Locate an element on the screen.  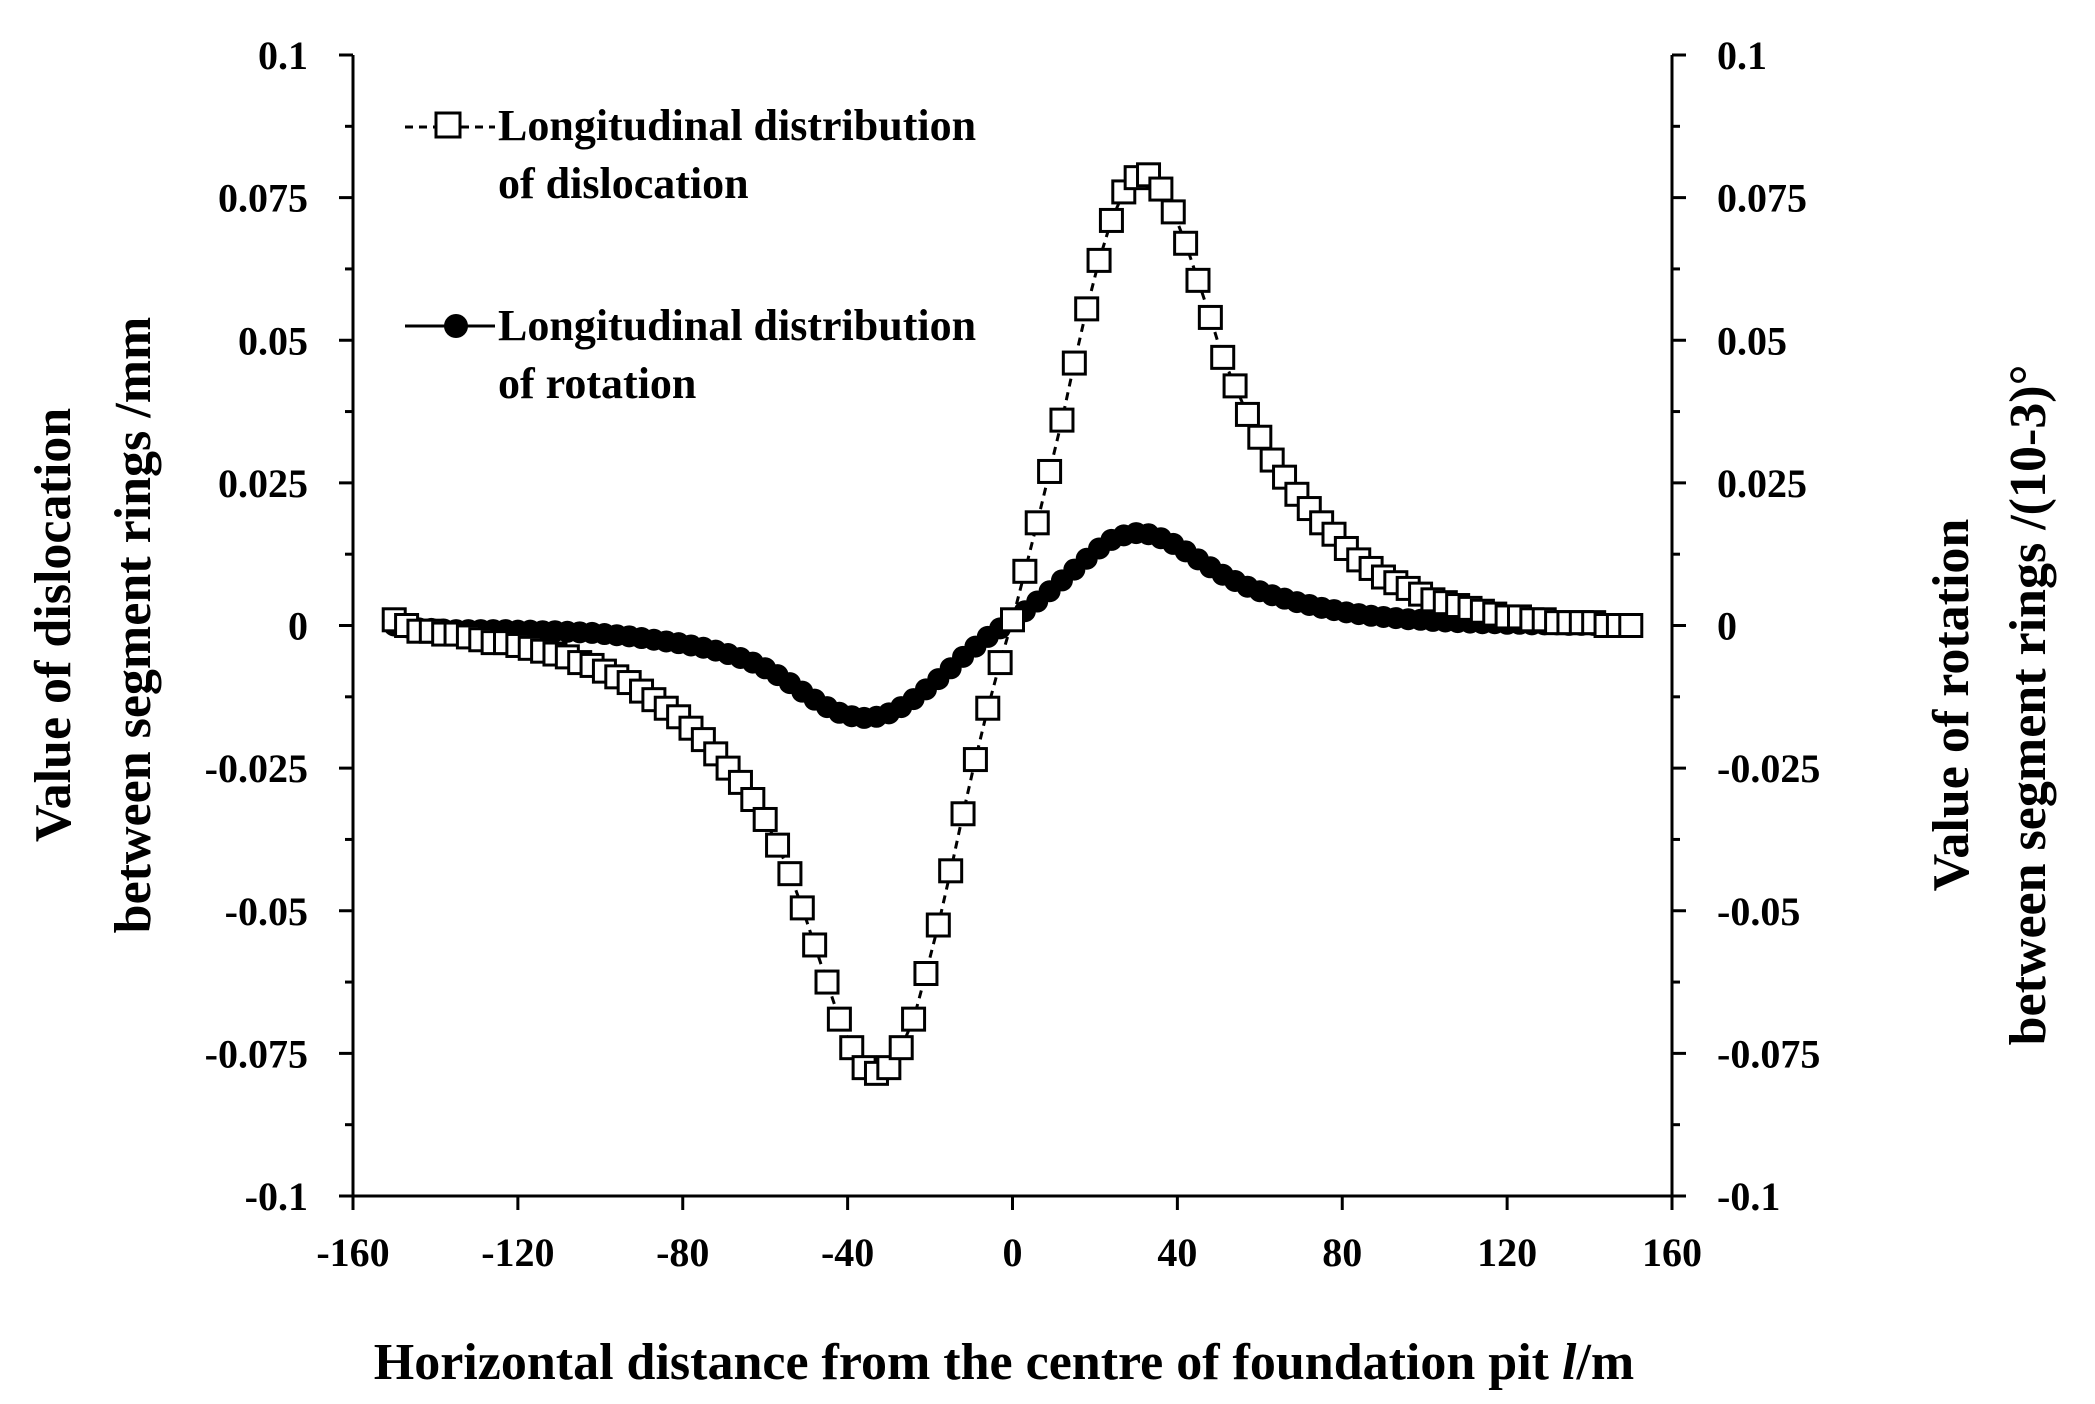
x-tick-label: 40 is located at coordinates (1177, 1252).